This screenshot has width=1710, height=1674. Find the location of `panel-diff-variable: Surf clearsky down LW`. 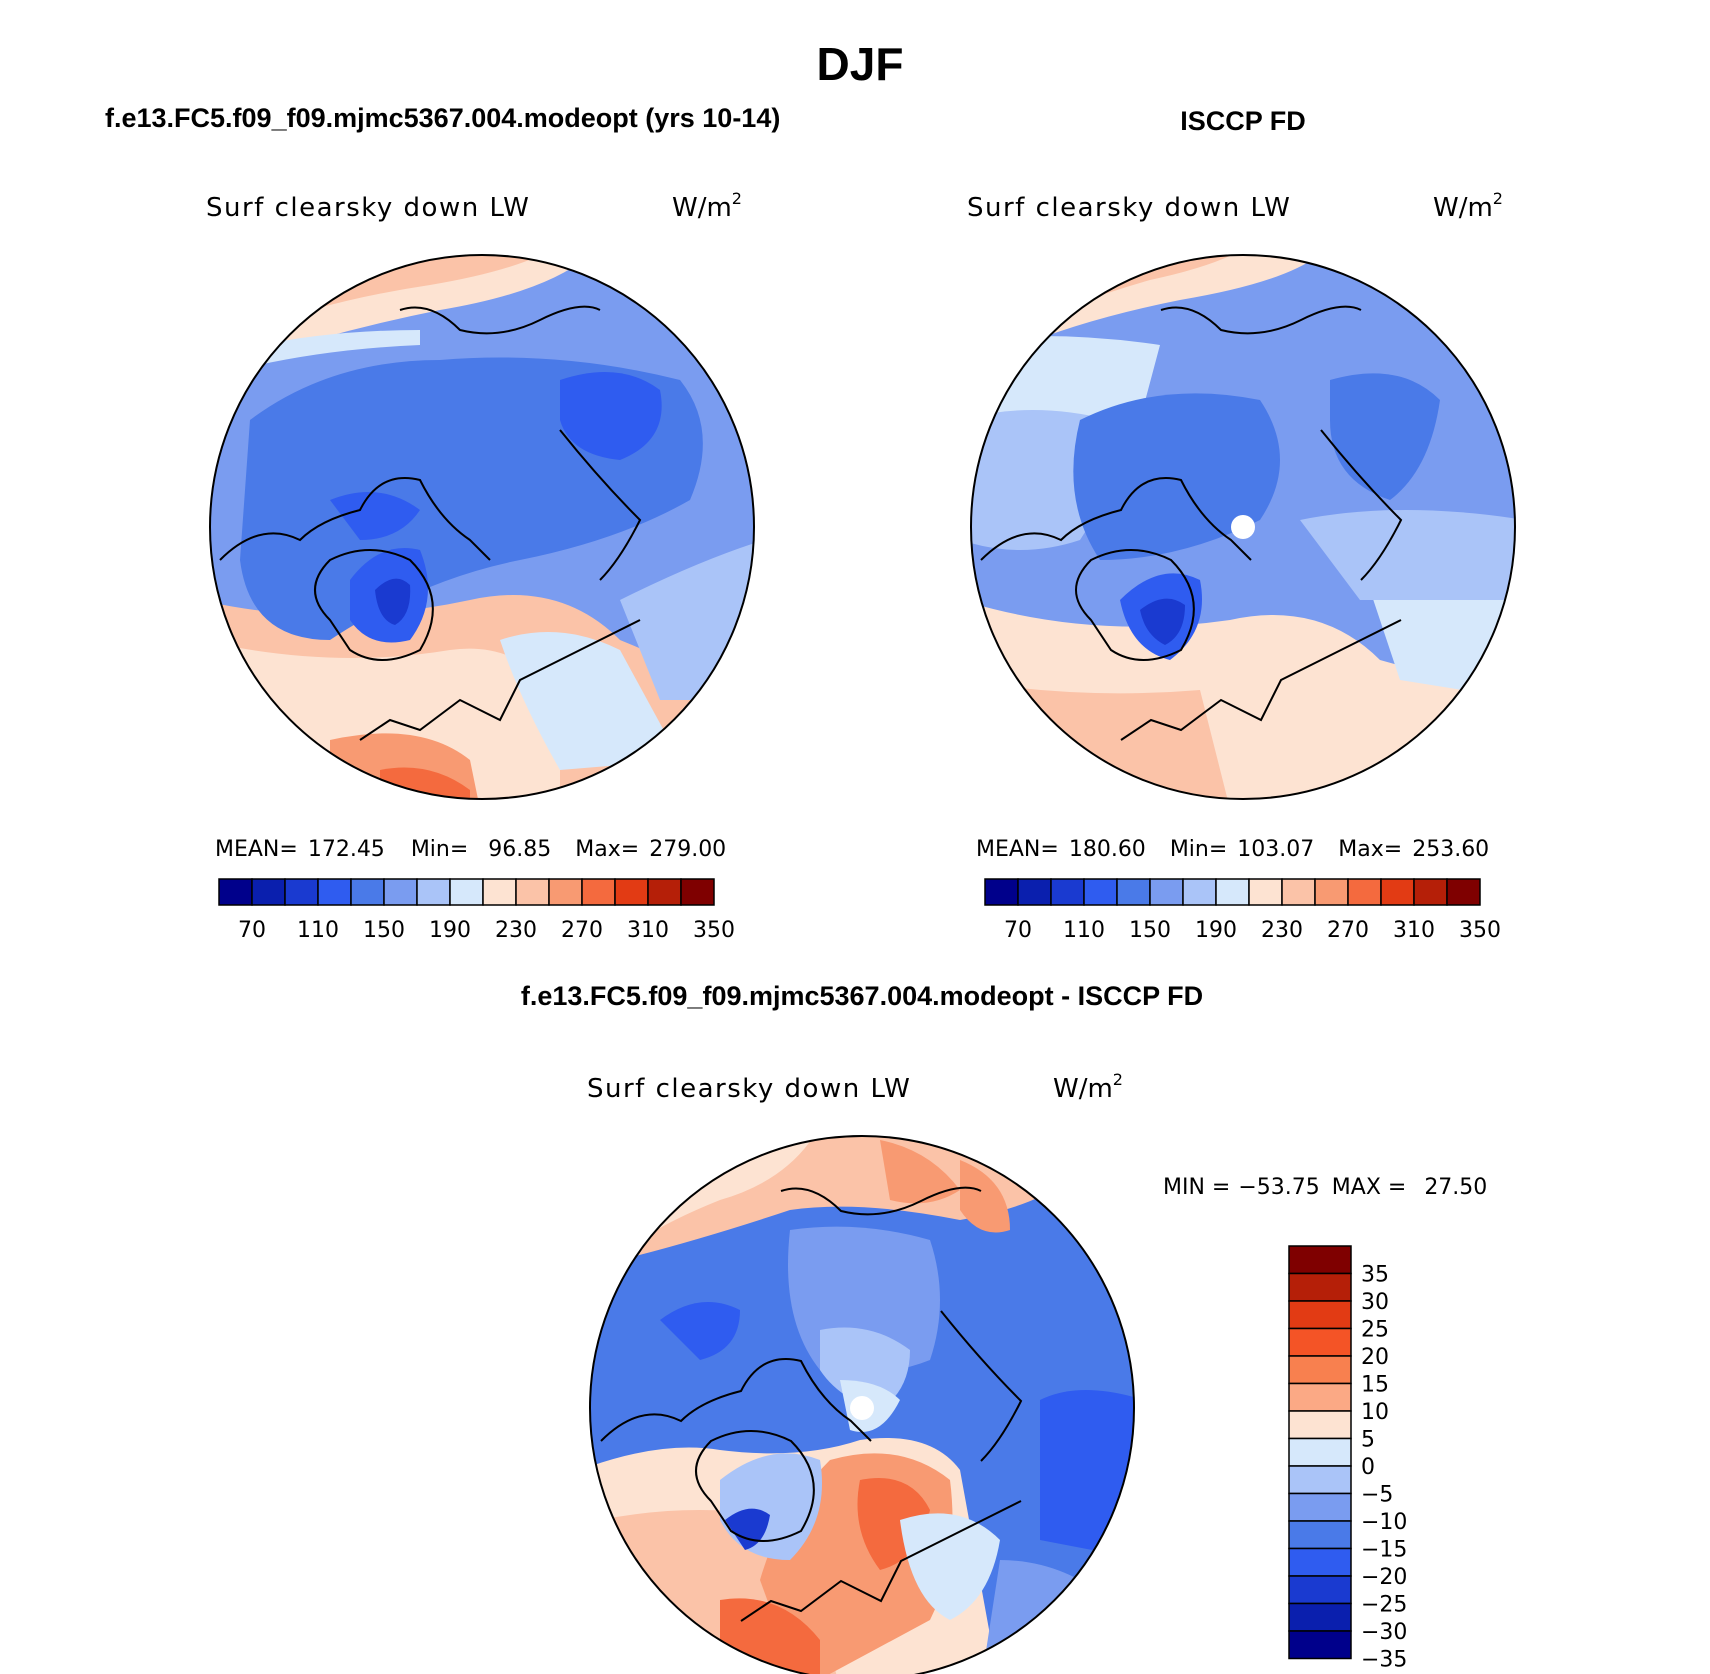

panel-diff-variable: Surf clearsky down LW is located at coordinates (749, 1089).